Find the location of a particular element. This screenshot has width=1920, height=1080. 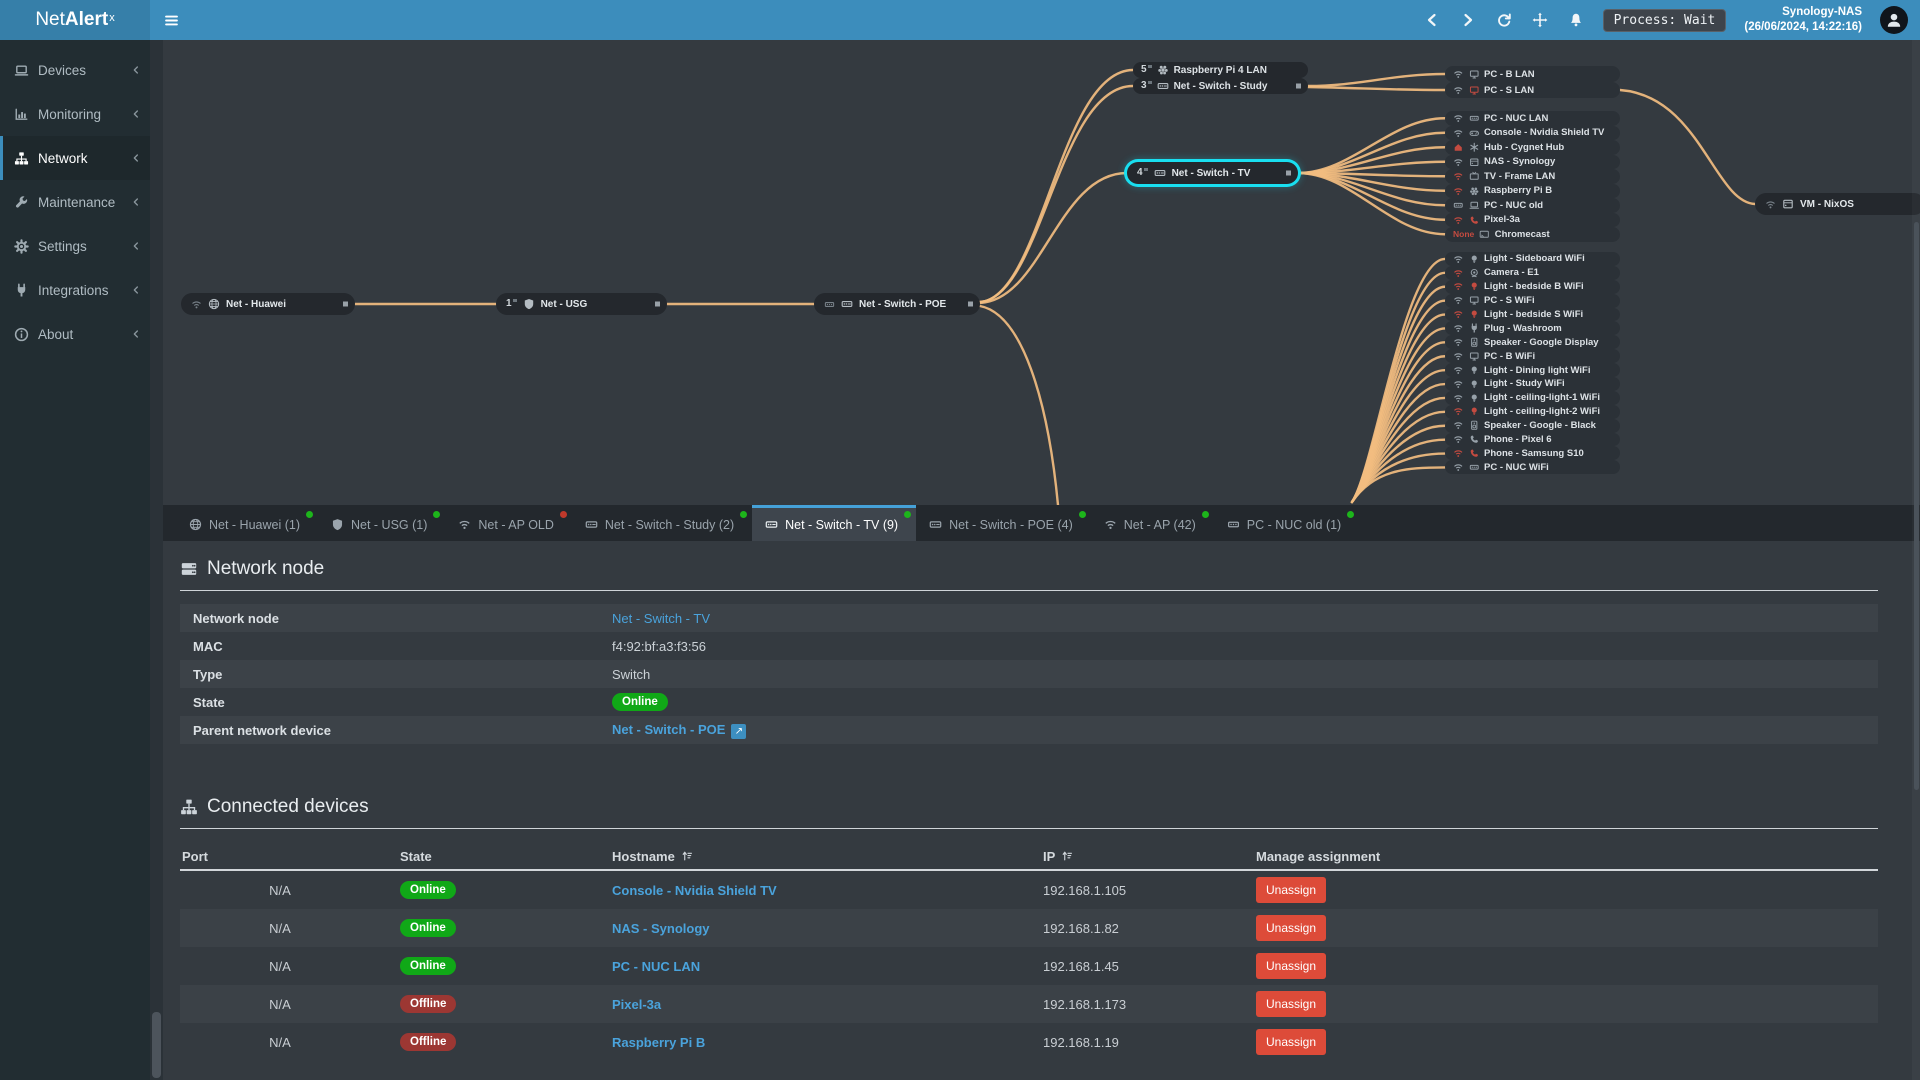

cluster-device-row: Plug - Washroom is located at coordinates (1532, 328).